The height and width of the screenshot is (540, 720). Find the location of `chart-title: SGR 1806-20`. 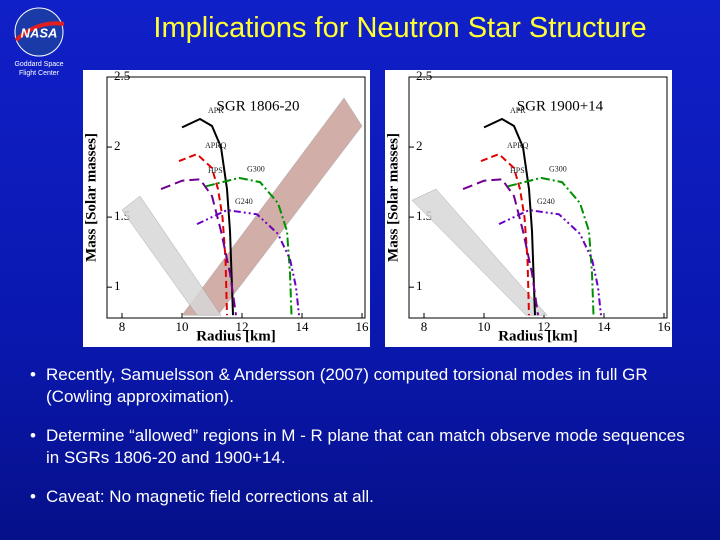

chart-title: SGR 1806-20 is located at coordinates (258, 106).